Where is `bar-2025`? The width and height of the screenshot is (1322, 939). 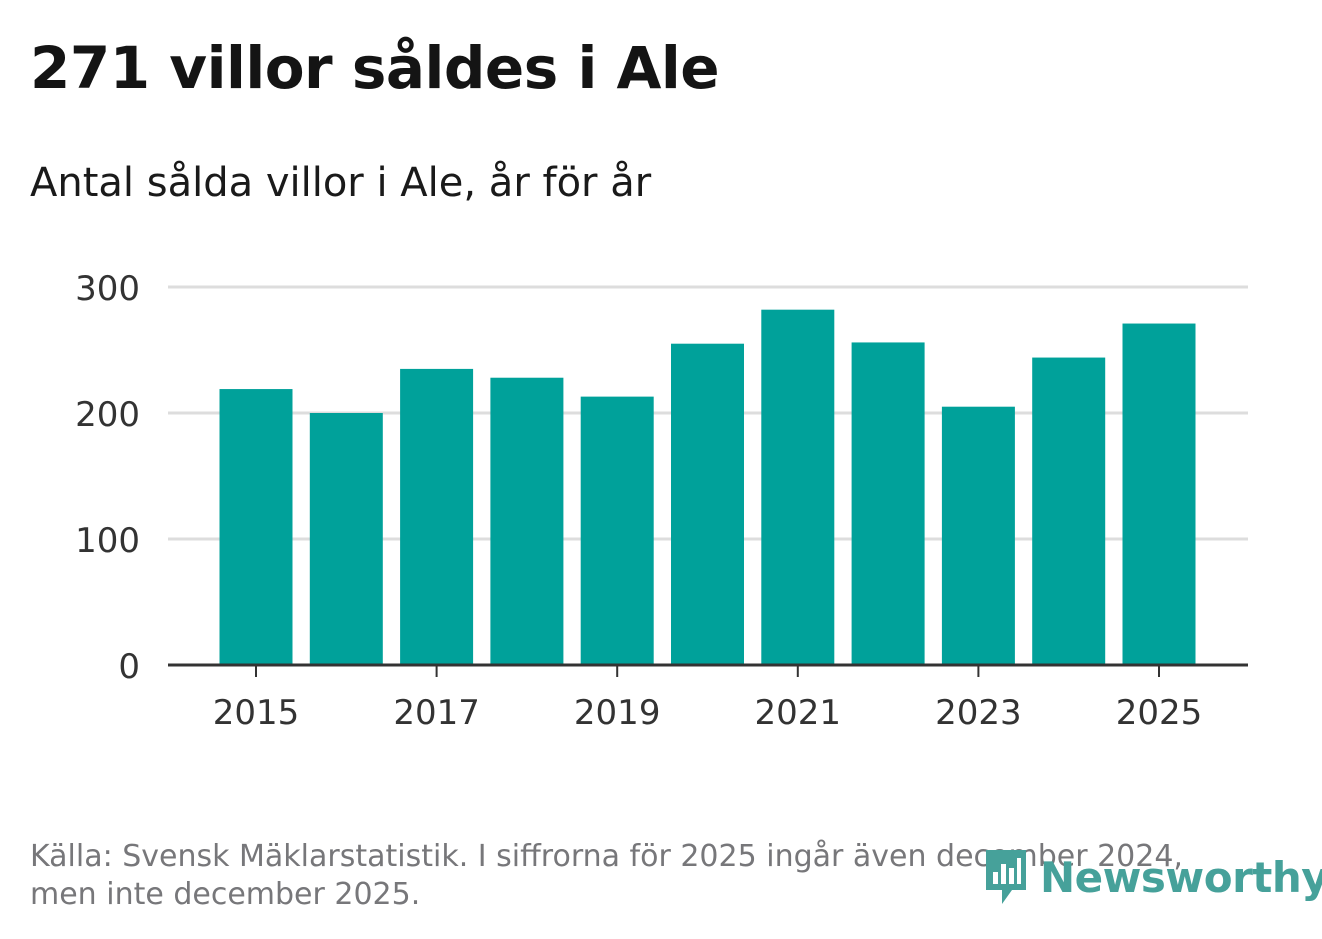 bar-2025 is located at coordinates (1159, 494).